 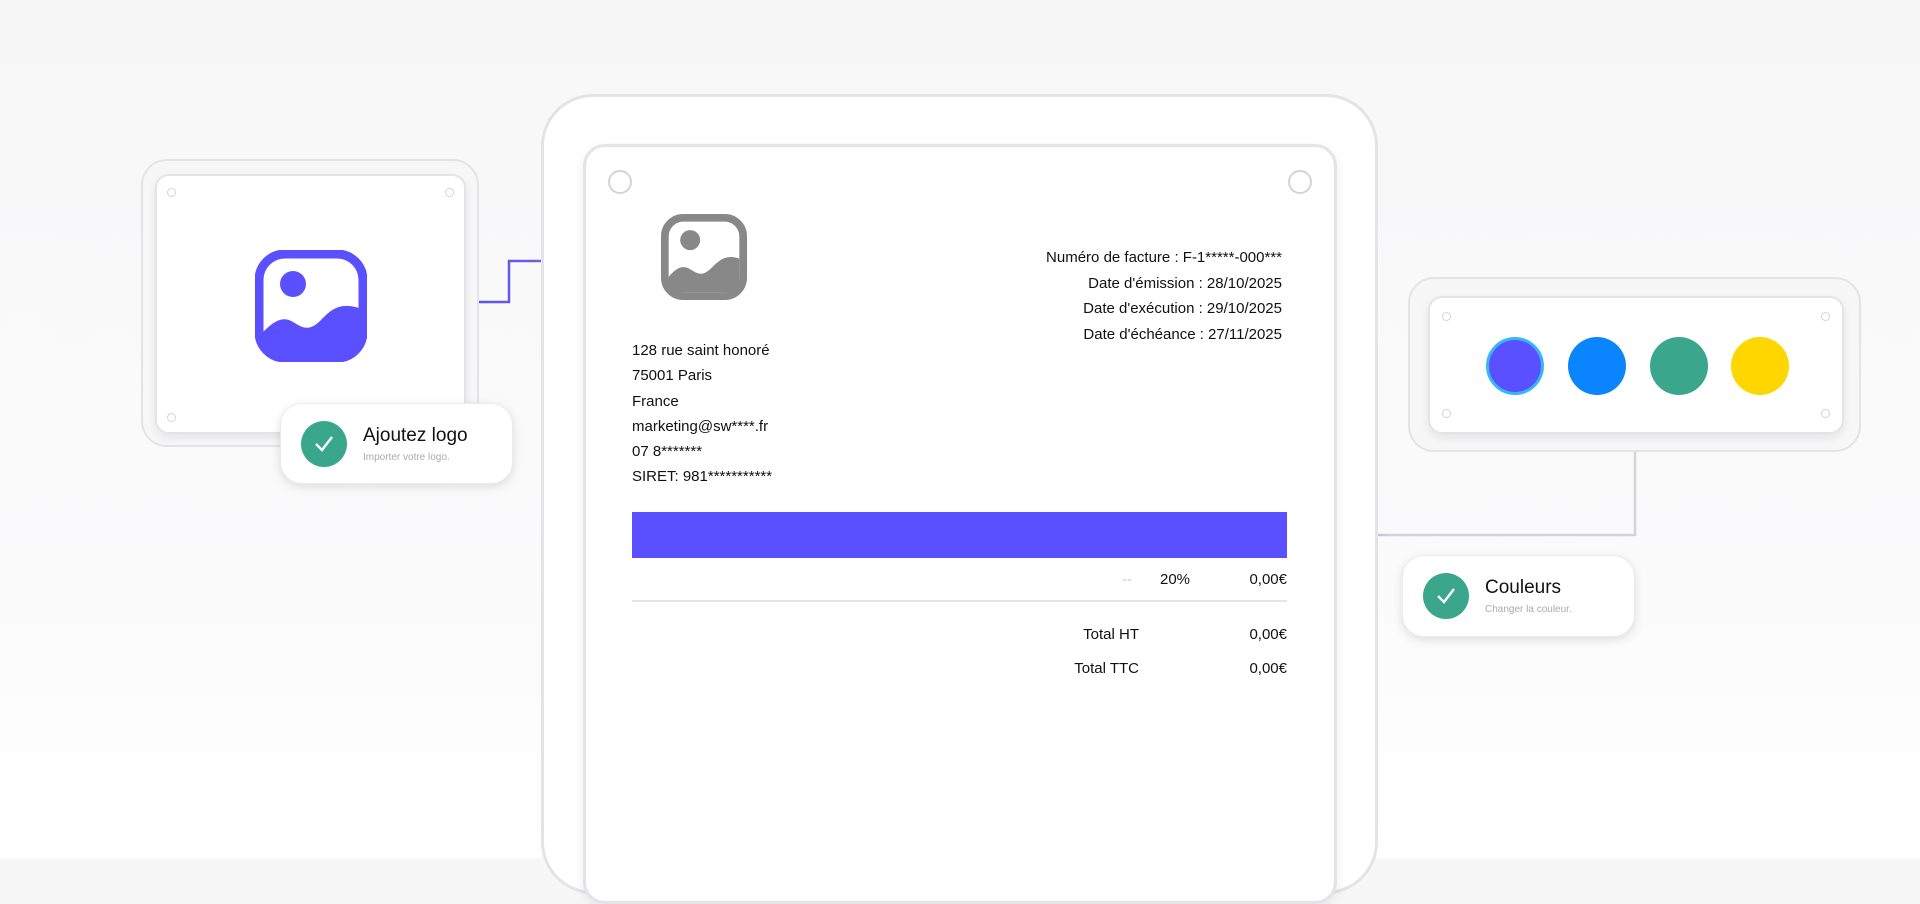 I want to click on color-subtitle: Changer la couleur., so click(x=1528, y=609).